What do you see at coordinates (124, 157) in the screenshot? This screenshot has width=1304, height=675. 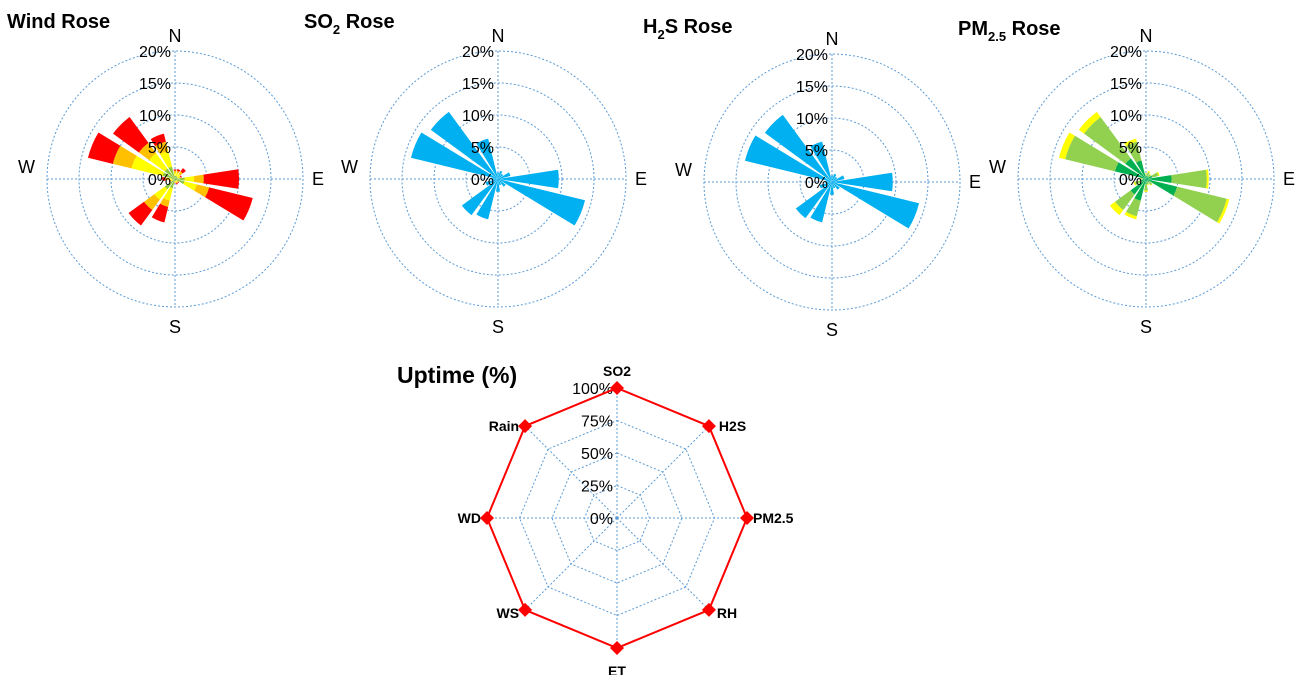 I see `wedge-WNW-bin2` at bounding box center [124, 157].